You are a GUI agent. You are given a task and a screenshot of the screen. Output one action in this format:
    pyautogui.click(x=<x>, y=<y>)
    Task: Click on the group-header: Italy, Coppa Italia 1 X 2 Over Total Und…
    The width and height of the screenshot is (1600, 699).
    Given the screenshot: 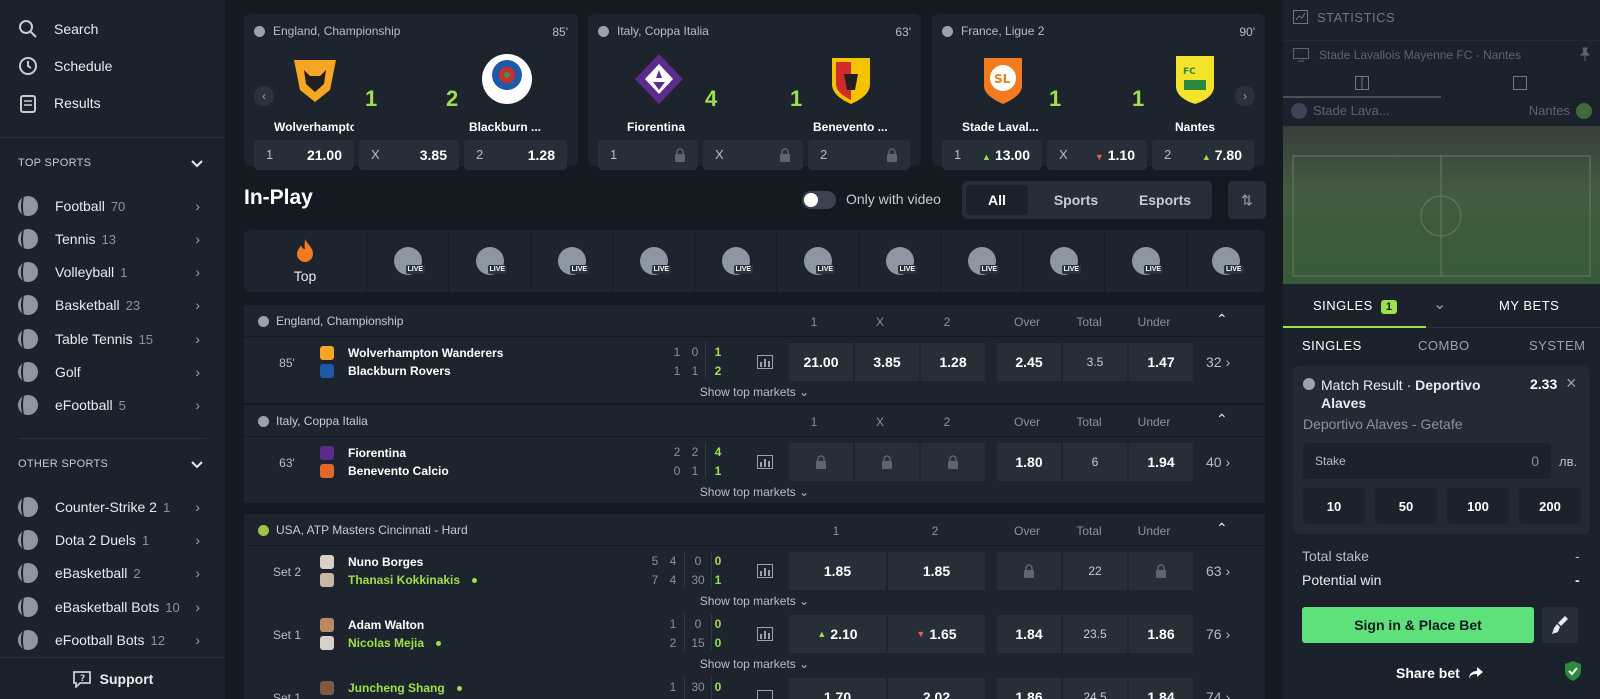 What is the action you would take?
    pyautogui.click(x=754, y=421)
    